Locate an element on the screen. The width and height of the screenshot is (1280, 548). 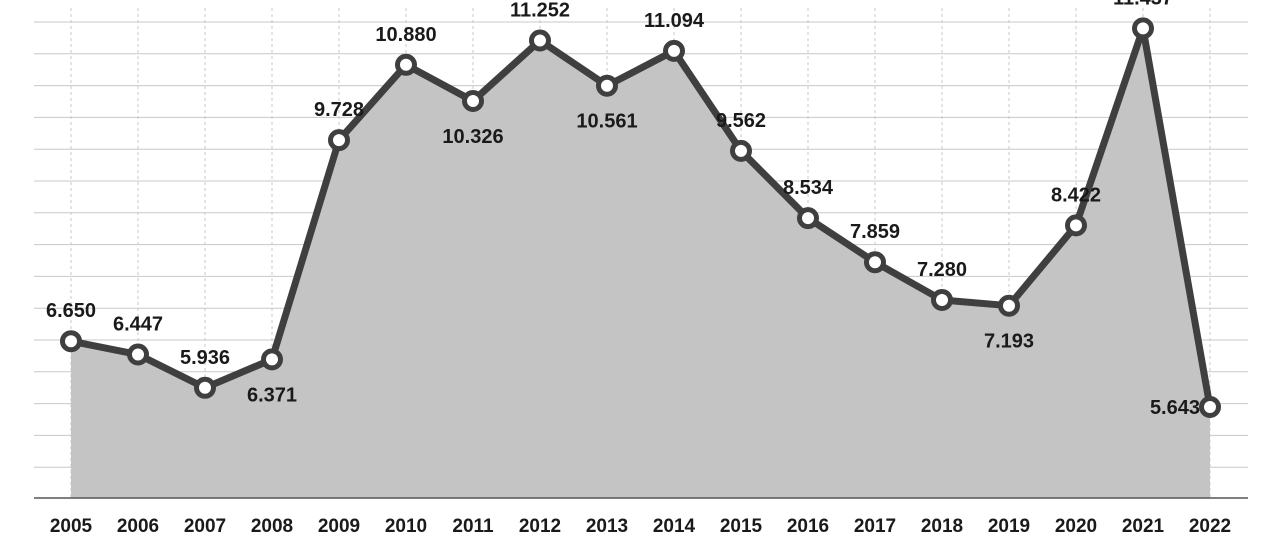
data-label-2016: 8.534 is located at coordinates (808, 188).